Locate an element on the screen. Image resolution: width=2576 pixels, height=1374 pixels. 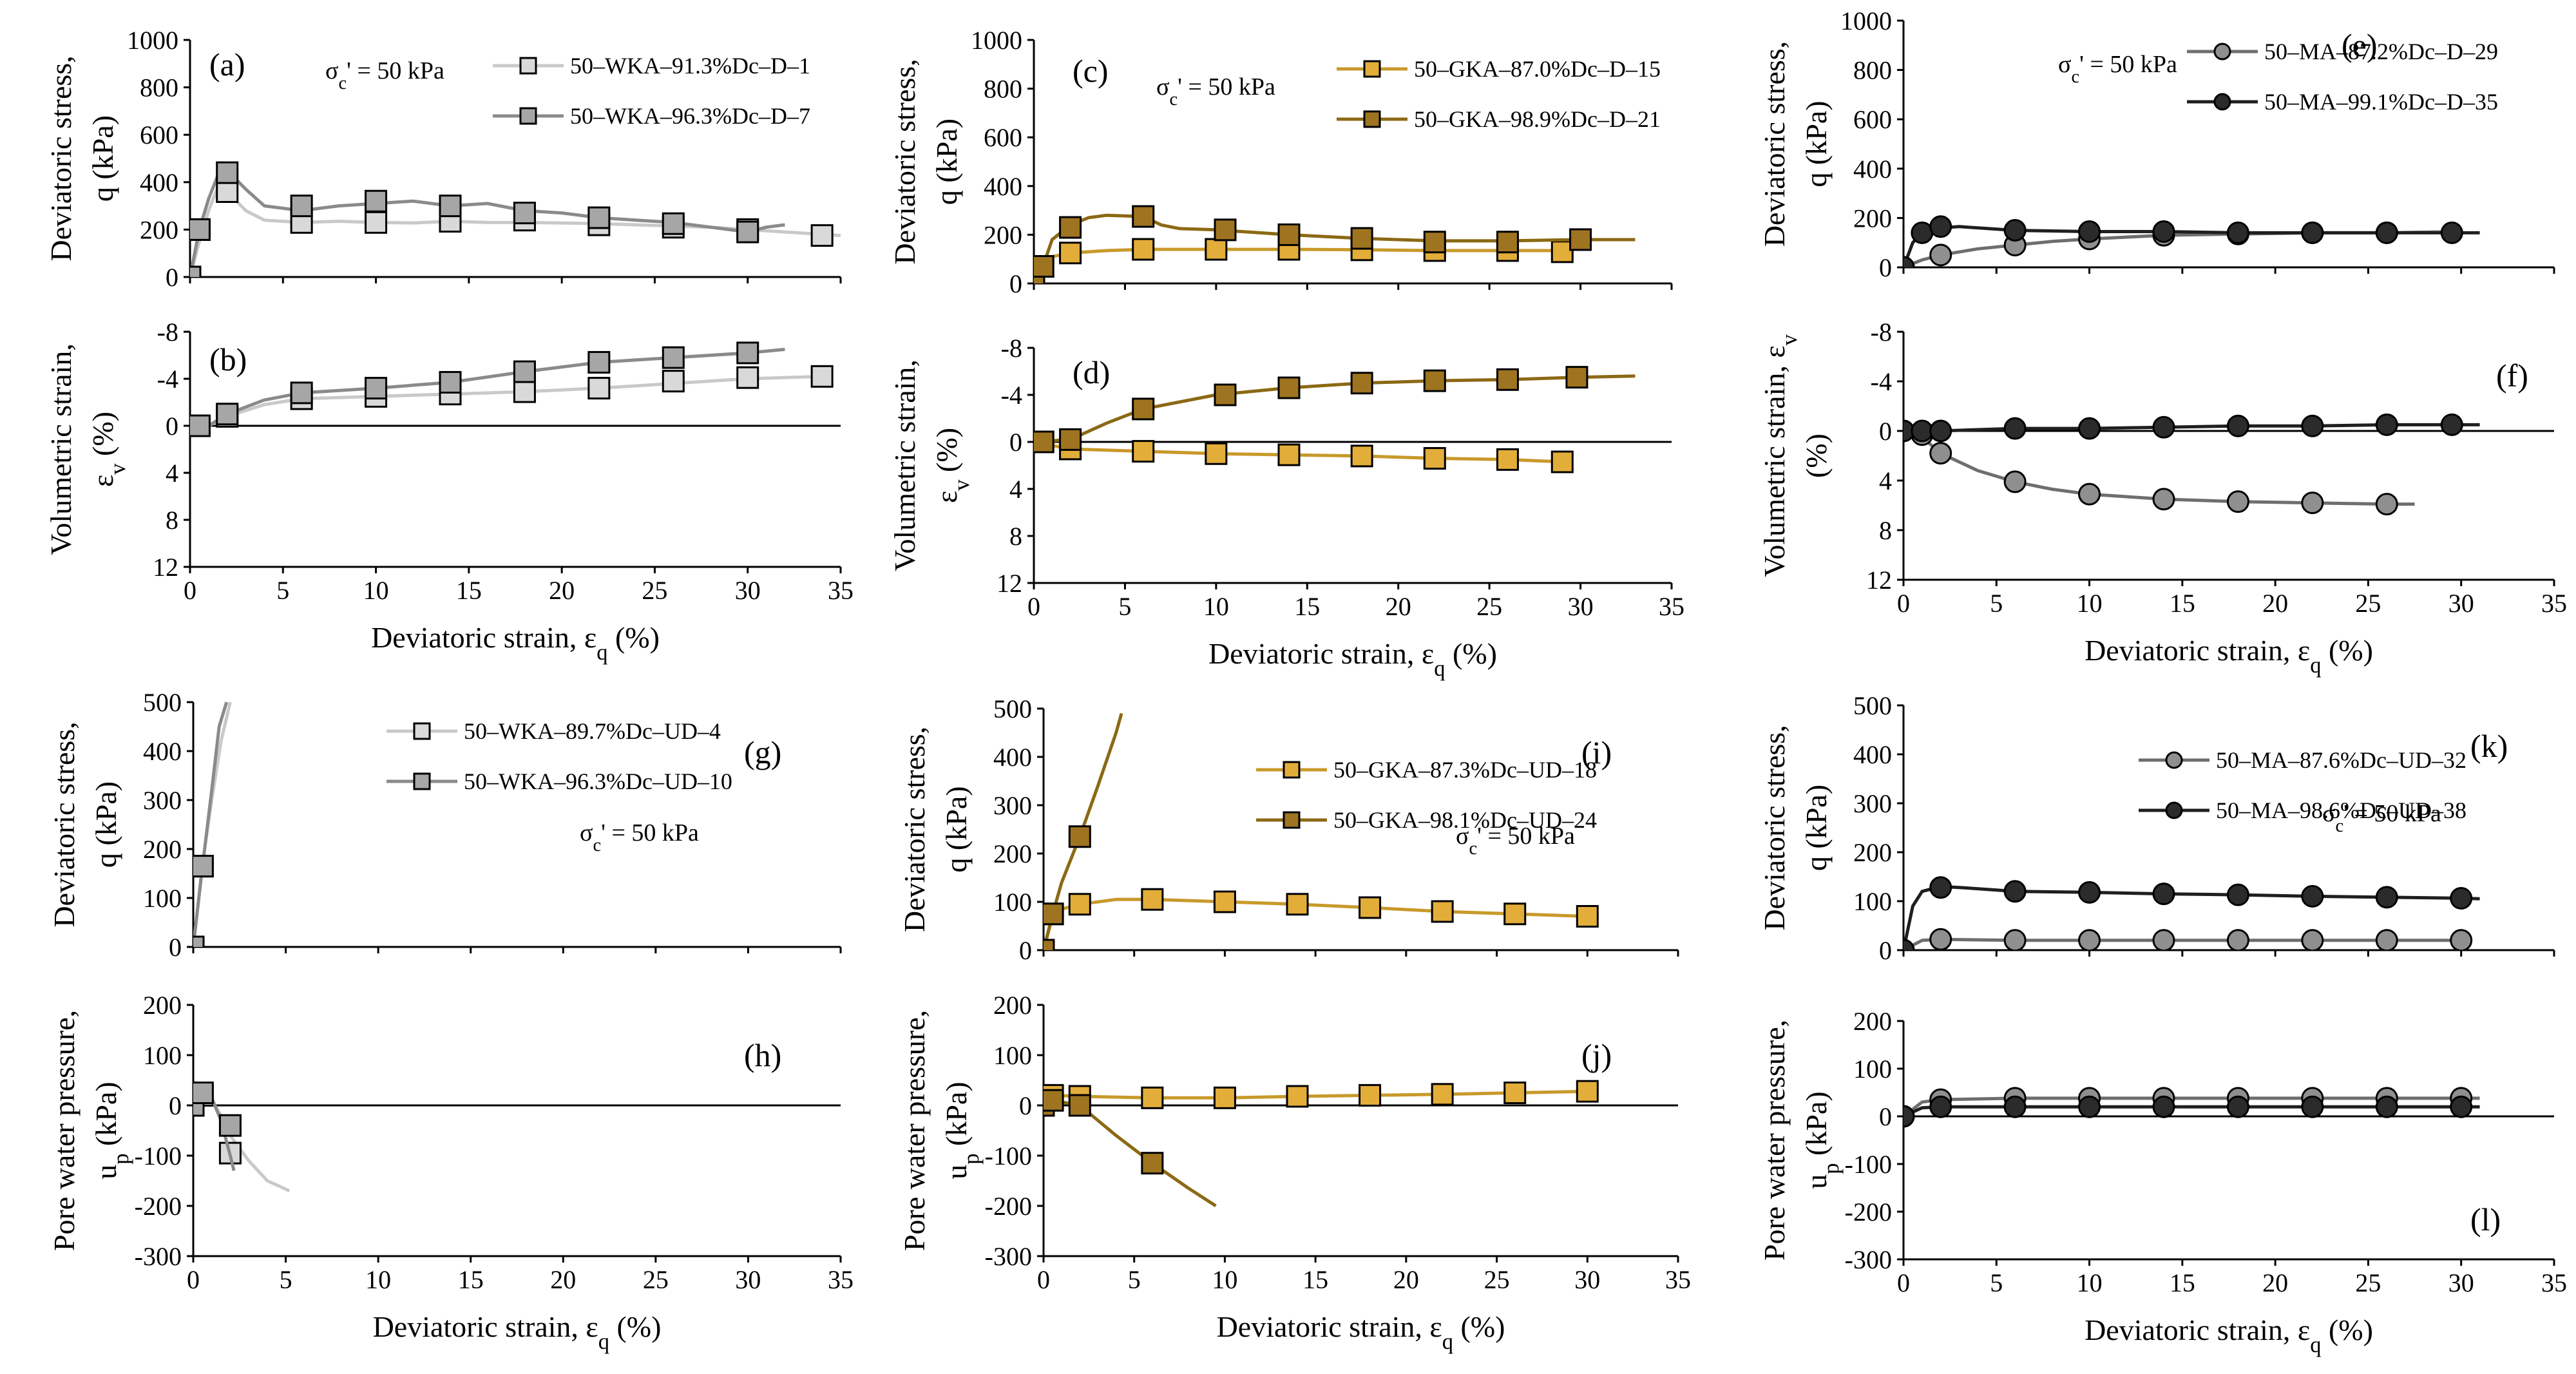
legend: 50–MA–87.6%Dc–UD–32 50–MA–98.6%Dc–UD–38 is located at coordinates (2302, 785).